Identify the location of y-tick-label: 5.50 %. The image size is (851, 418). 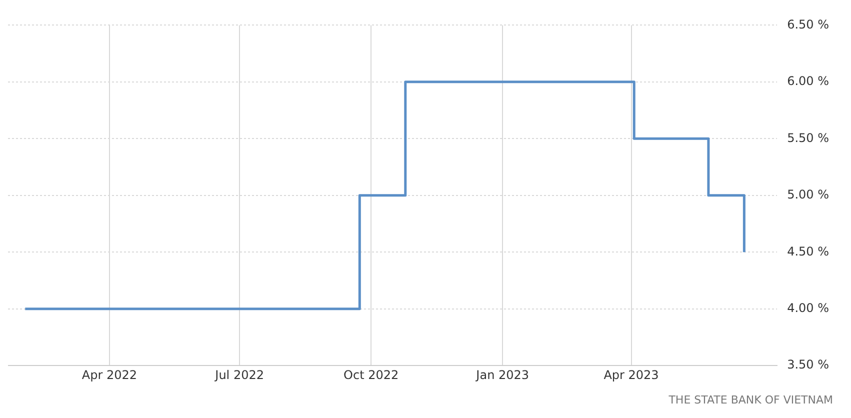
(808, 137).